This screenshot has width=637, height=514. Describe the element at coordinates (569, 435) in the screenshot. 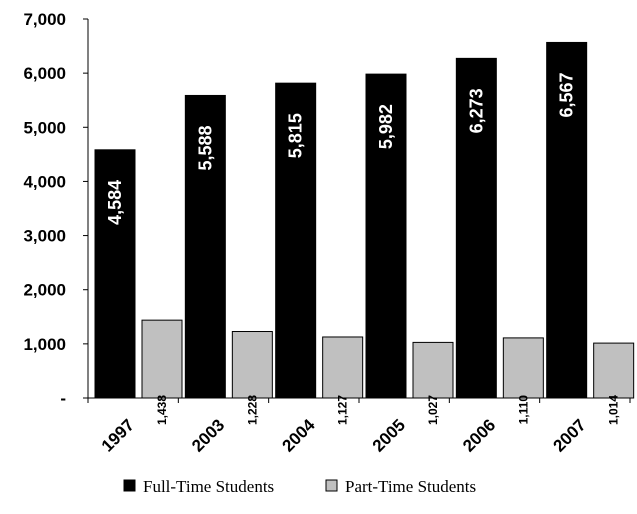

I see `x-tick-label: 2007` at that location.